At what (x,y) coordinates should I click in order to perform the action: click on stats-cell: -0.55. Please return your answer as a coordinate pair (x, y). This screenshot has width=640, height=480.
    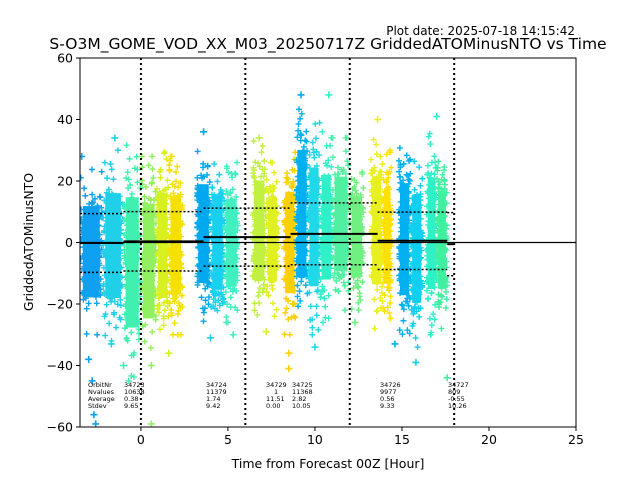
    Looking at the image, I should click on (456, 399).